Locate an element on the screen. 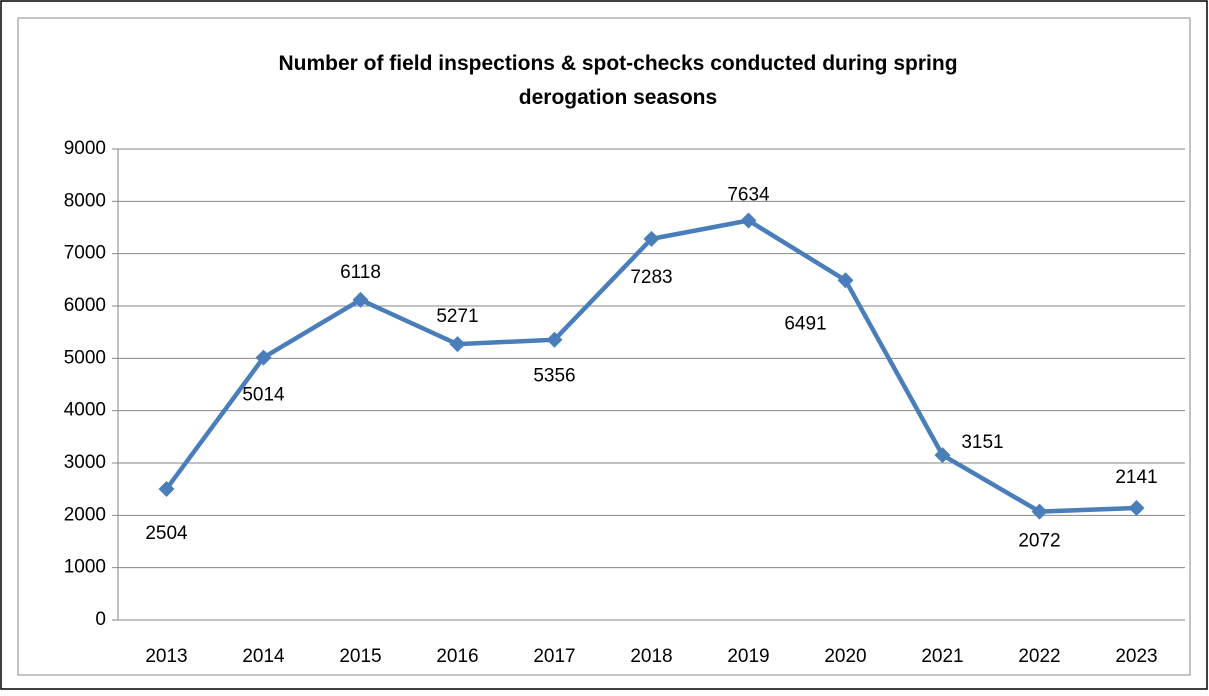  x-tick-label: 2022 is located at coordinates (1039, 656).